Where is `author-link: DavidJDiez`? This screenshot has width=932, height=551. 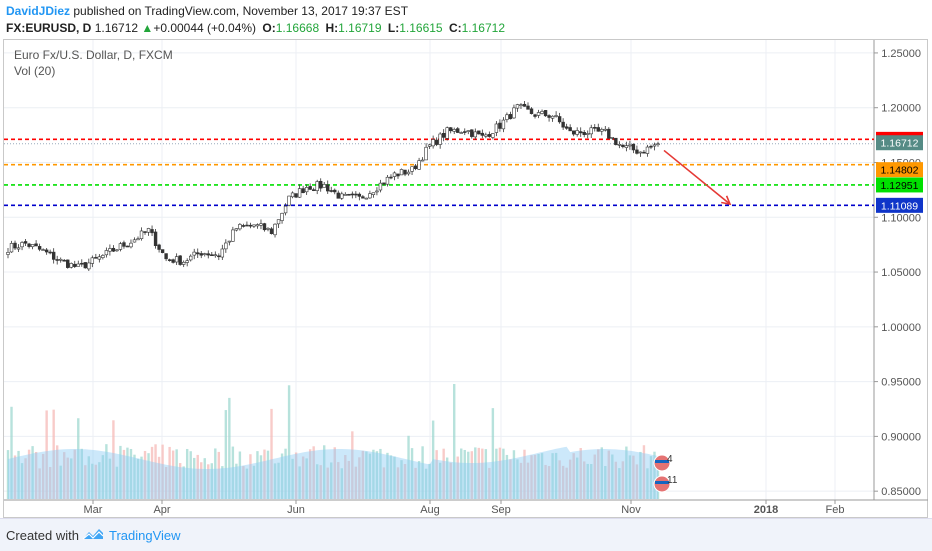 author-link: DavidJDiez is located at coordinates (38, 11).